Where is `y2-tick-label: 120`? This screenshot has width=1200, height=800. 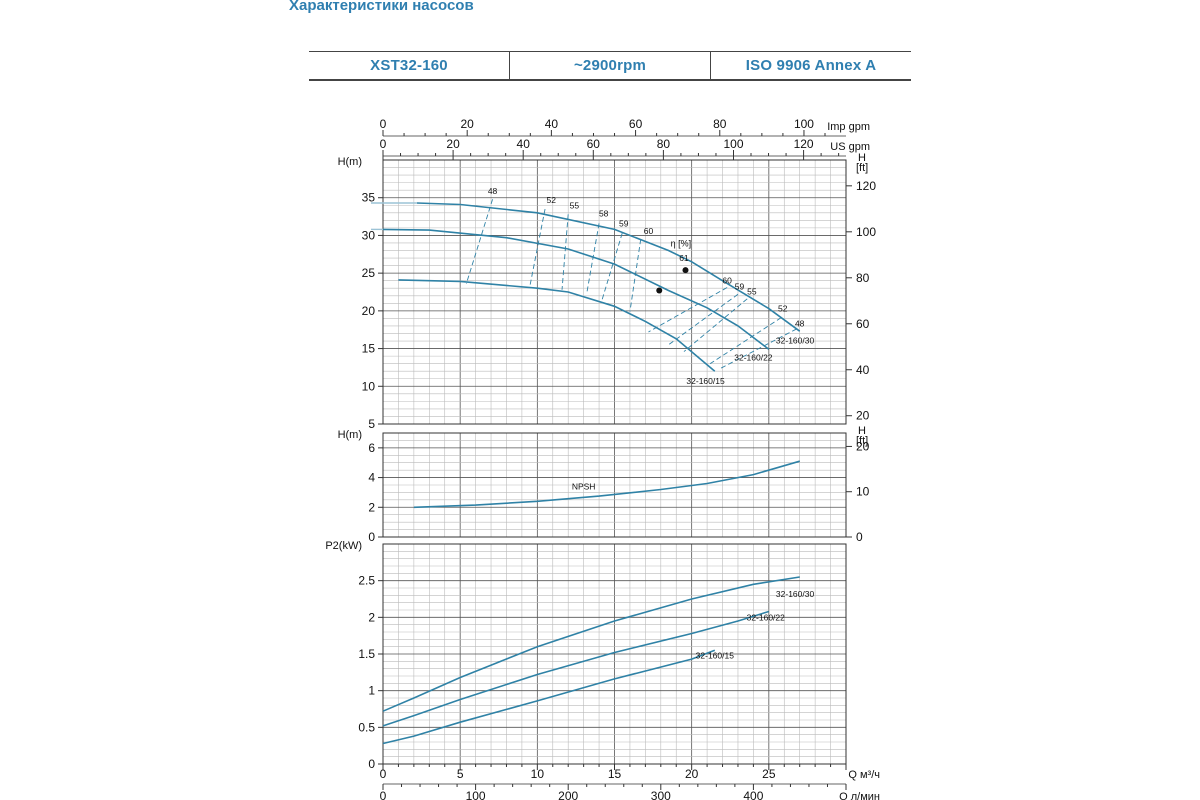 y2-tick-label: 120 is located at coordinates (866, 186).